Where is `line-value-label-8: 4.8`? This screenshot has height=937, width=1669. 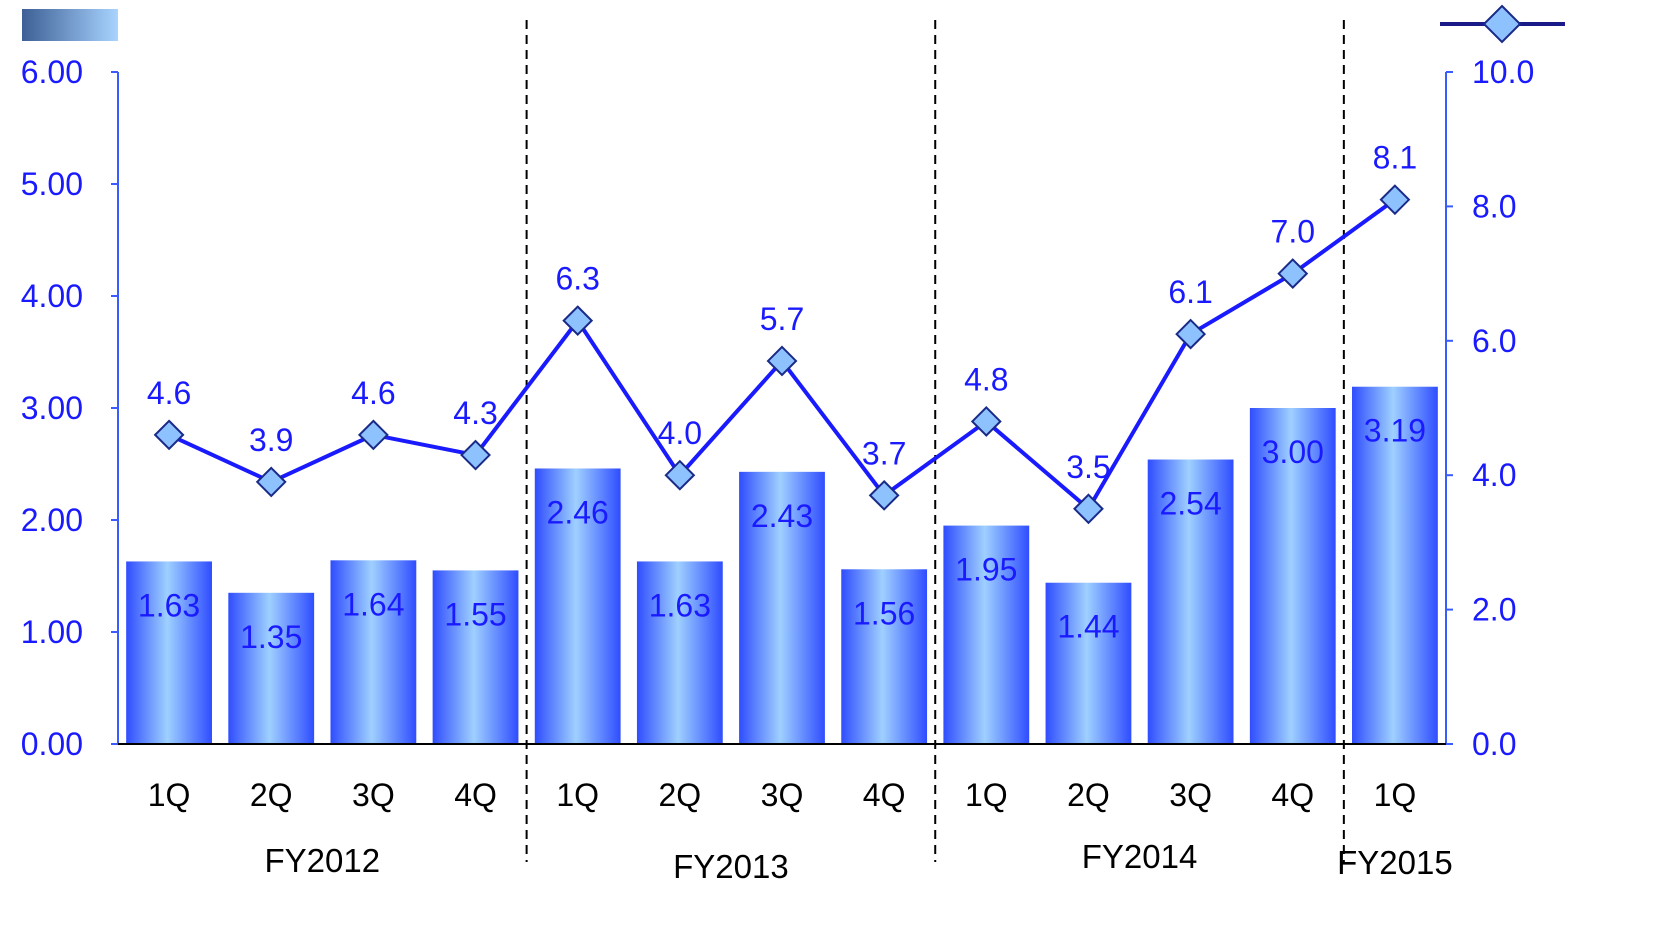 line-value-label-8: 4.8 is located at coordinates (986, 379).